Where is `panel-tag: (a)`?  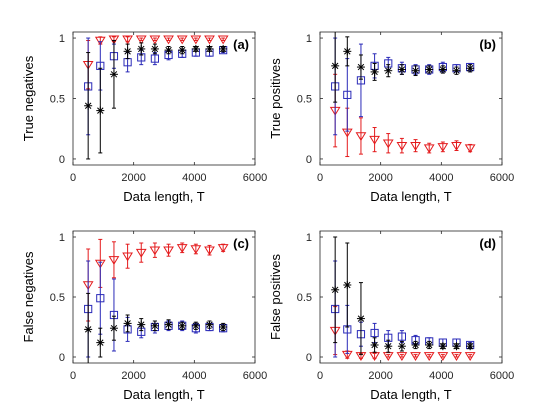
panel-tag: (a) is located at coordinates (241, 44).